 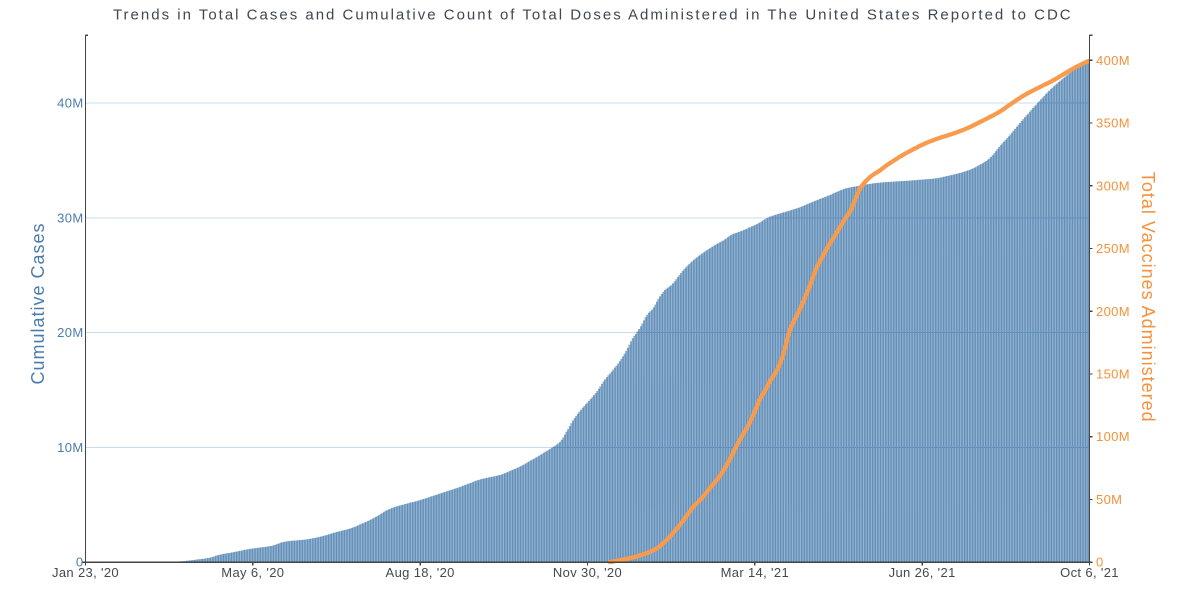 I want to click on svg-text: 300M, so click(x=1113, y=185).